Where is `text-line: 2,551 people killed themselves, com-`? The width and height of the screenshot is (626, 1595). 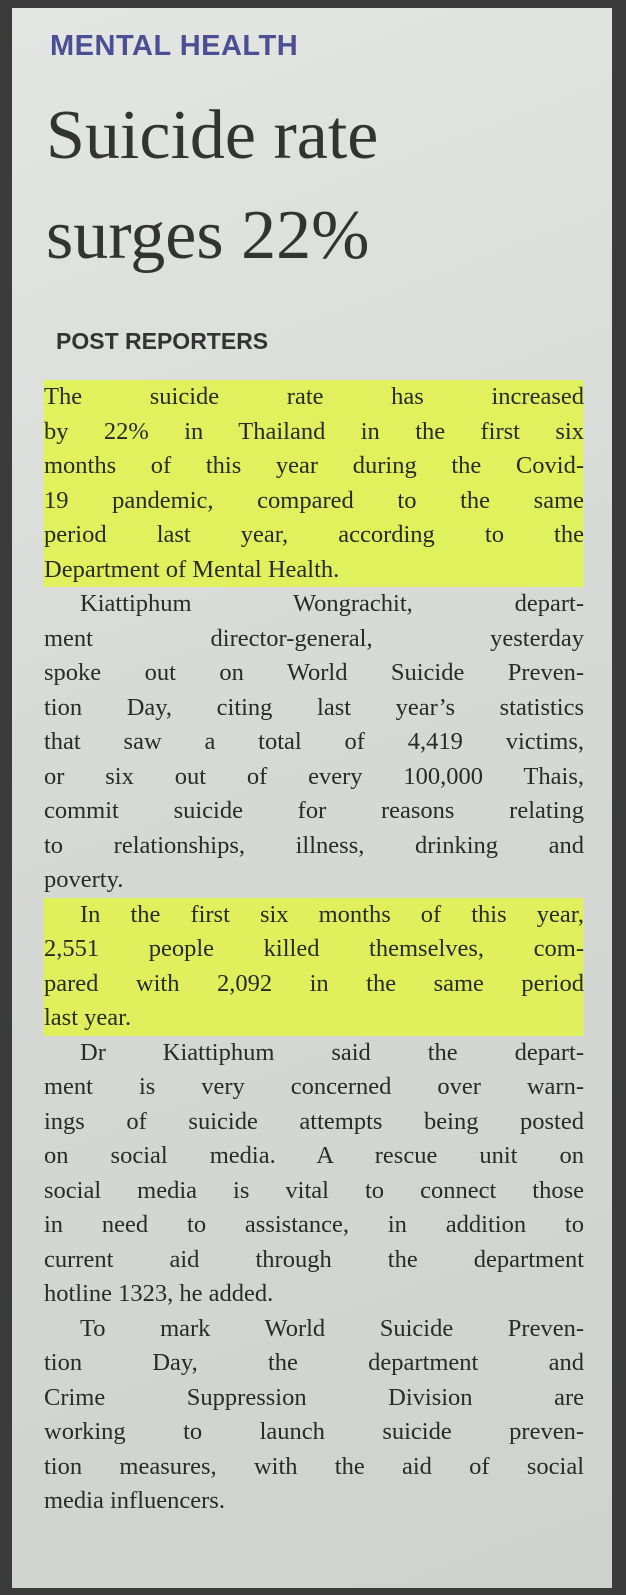 text-line: 2,551 people killed themselves, com- is located at coordinates (314, 948).